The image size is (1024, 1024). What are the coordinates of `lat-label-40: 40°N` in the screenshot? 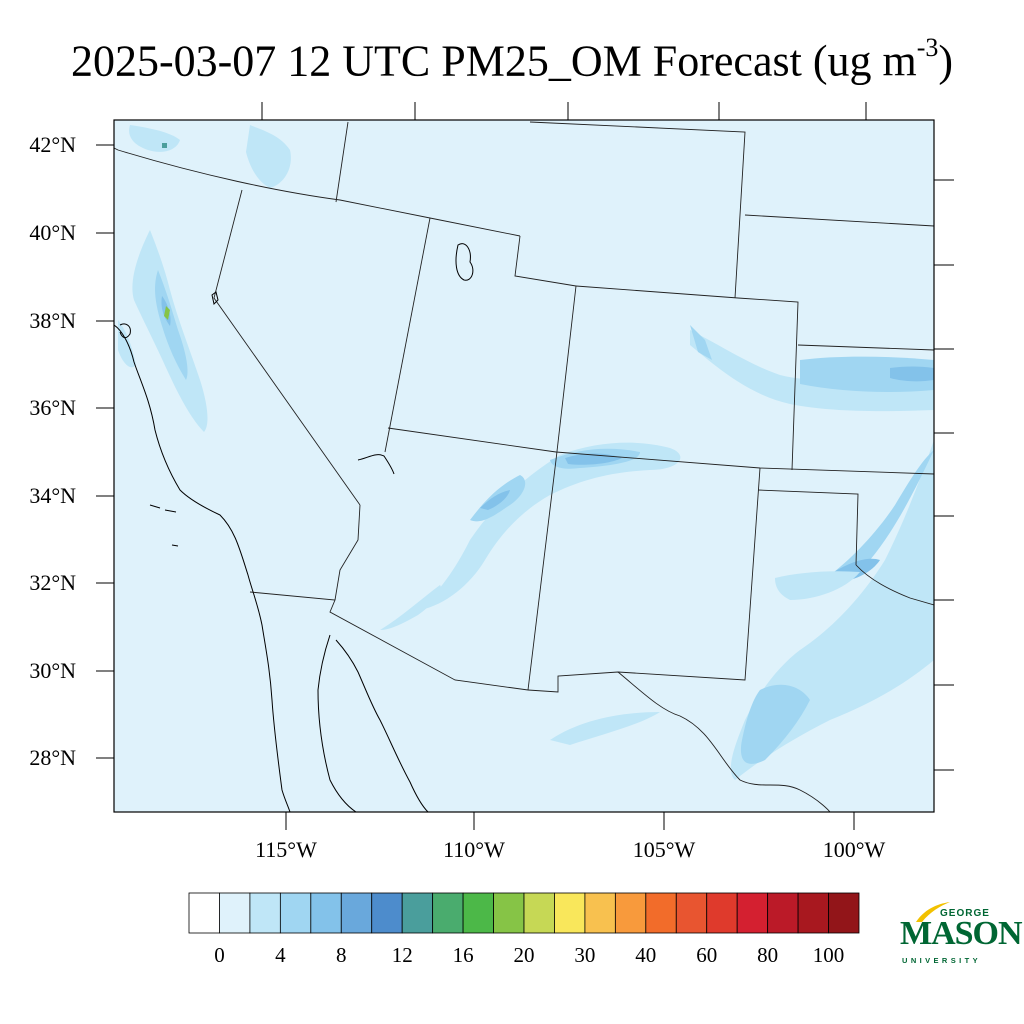 It's located at (52, 232).